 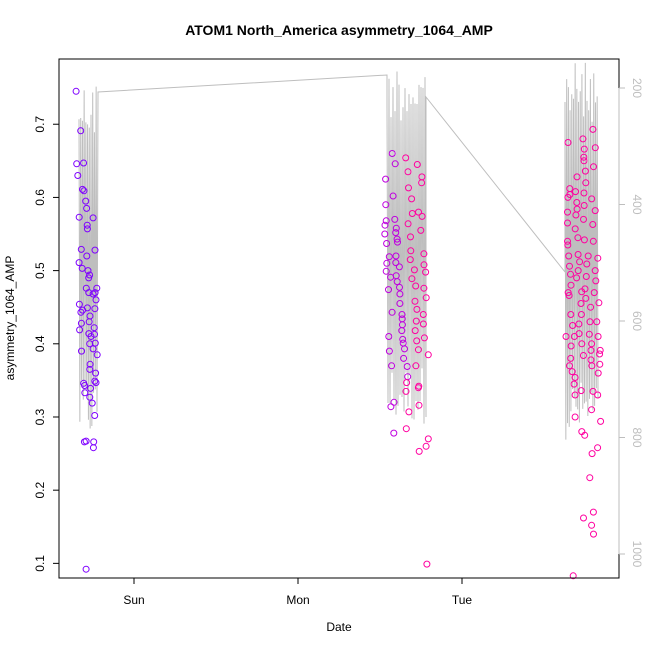 I want to click on chart-title: ATOM1 North_America asymmetry_1064_AMP, so click(x=339, y=30).